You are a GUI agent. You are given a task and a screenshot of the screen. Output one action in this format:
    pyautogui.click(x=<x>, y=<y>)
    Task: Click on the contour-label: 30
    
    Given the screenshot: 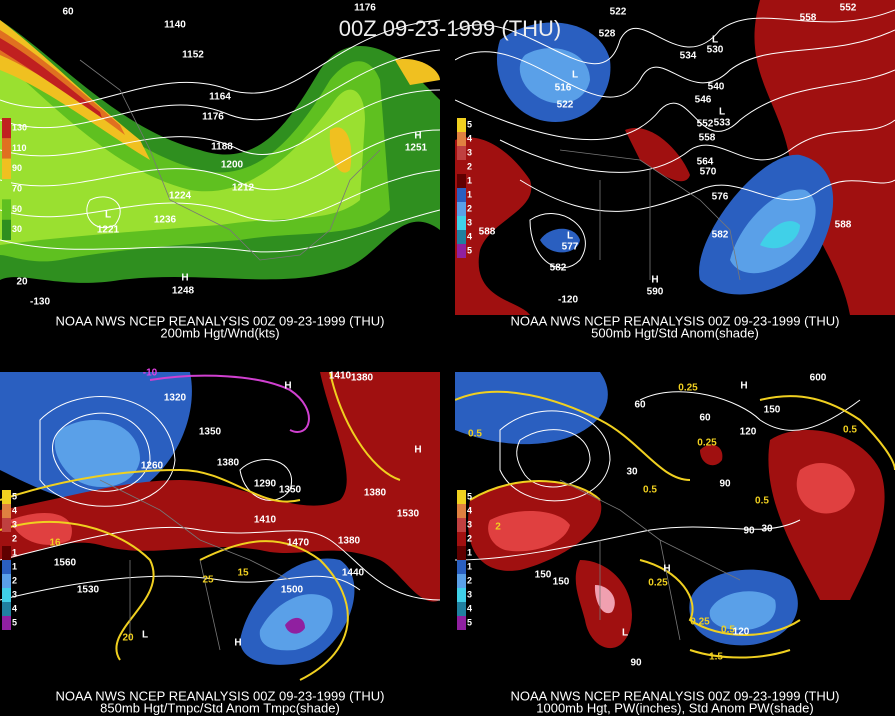 What is the action you would take?
    pyautogui.click(x=767, y=529)
    